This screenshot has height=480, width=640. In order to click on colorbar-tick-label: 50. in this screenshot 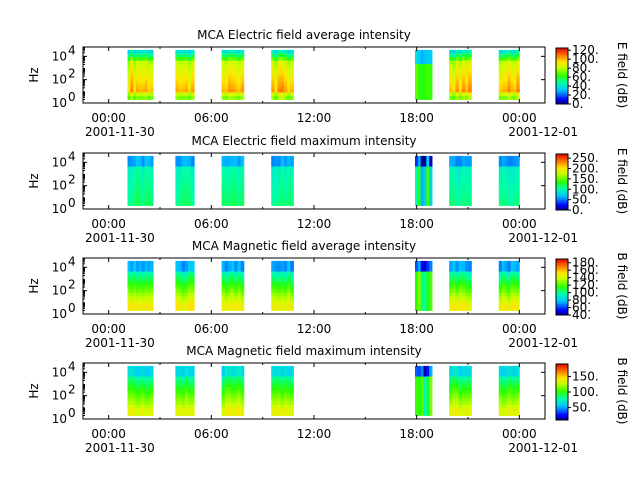, I will do `click(581, 200)`.